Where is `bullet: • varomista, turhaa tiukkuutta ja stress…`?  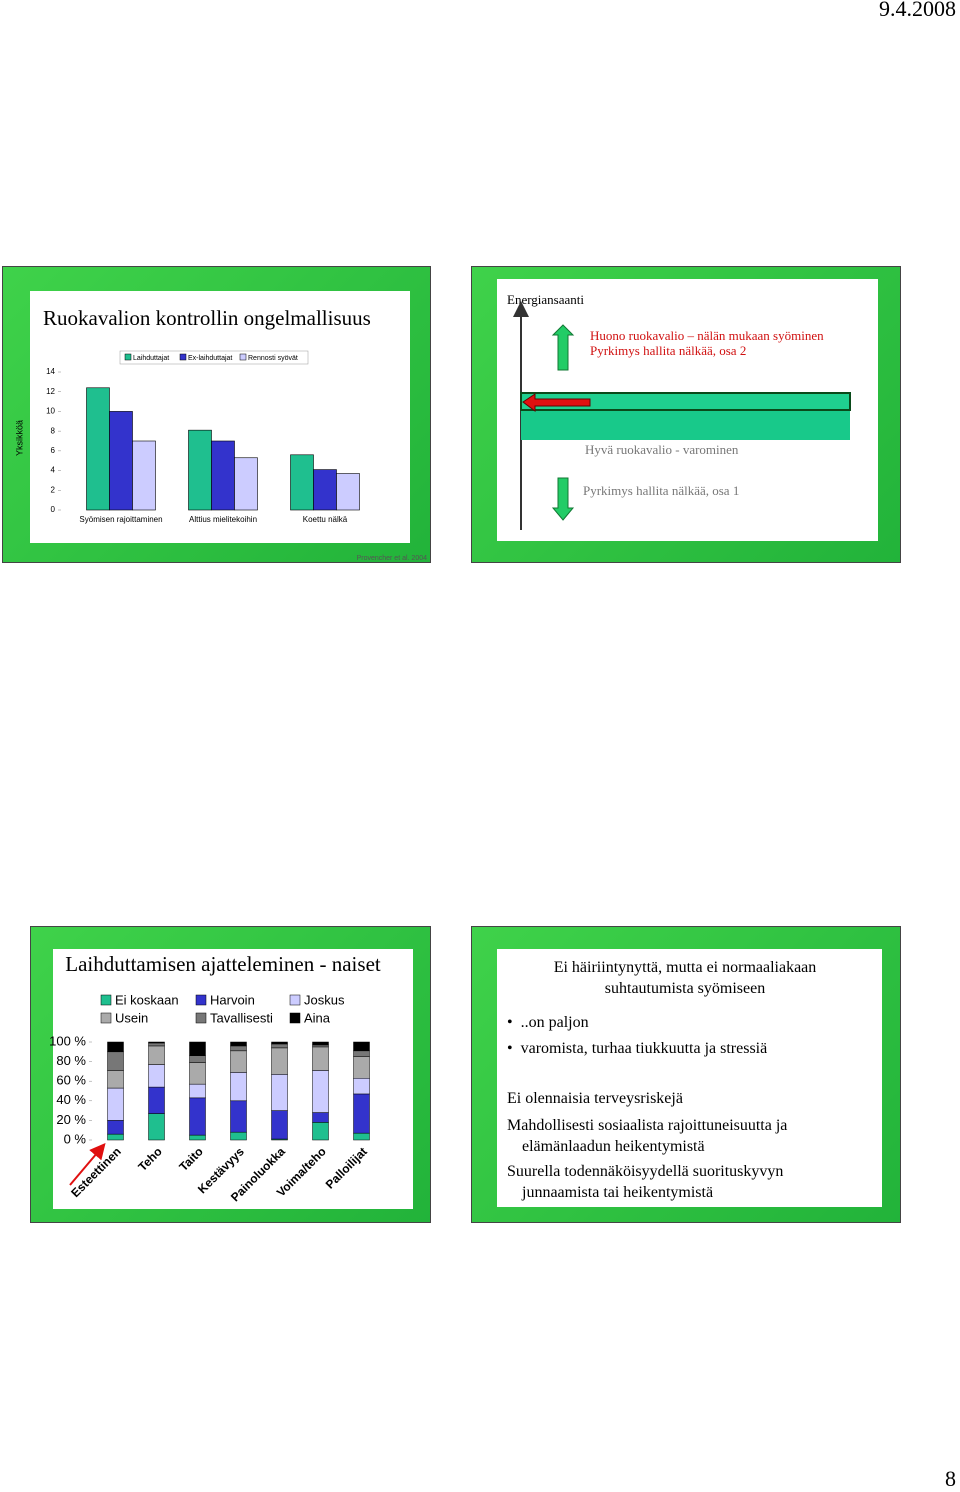 bullet: • varomista, turhaa tiukkuutta ja stress… is located at coordinates (637, 1048).